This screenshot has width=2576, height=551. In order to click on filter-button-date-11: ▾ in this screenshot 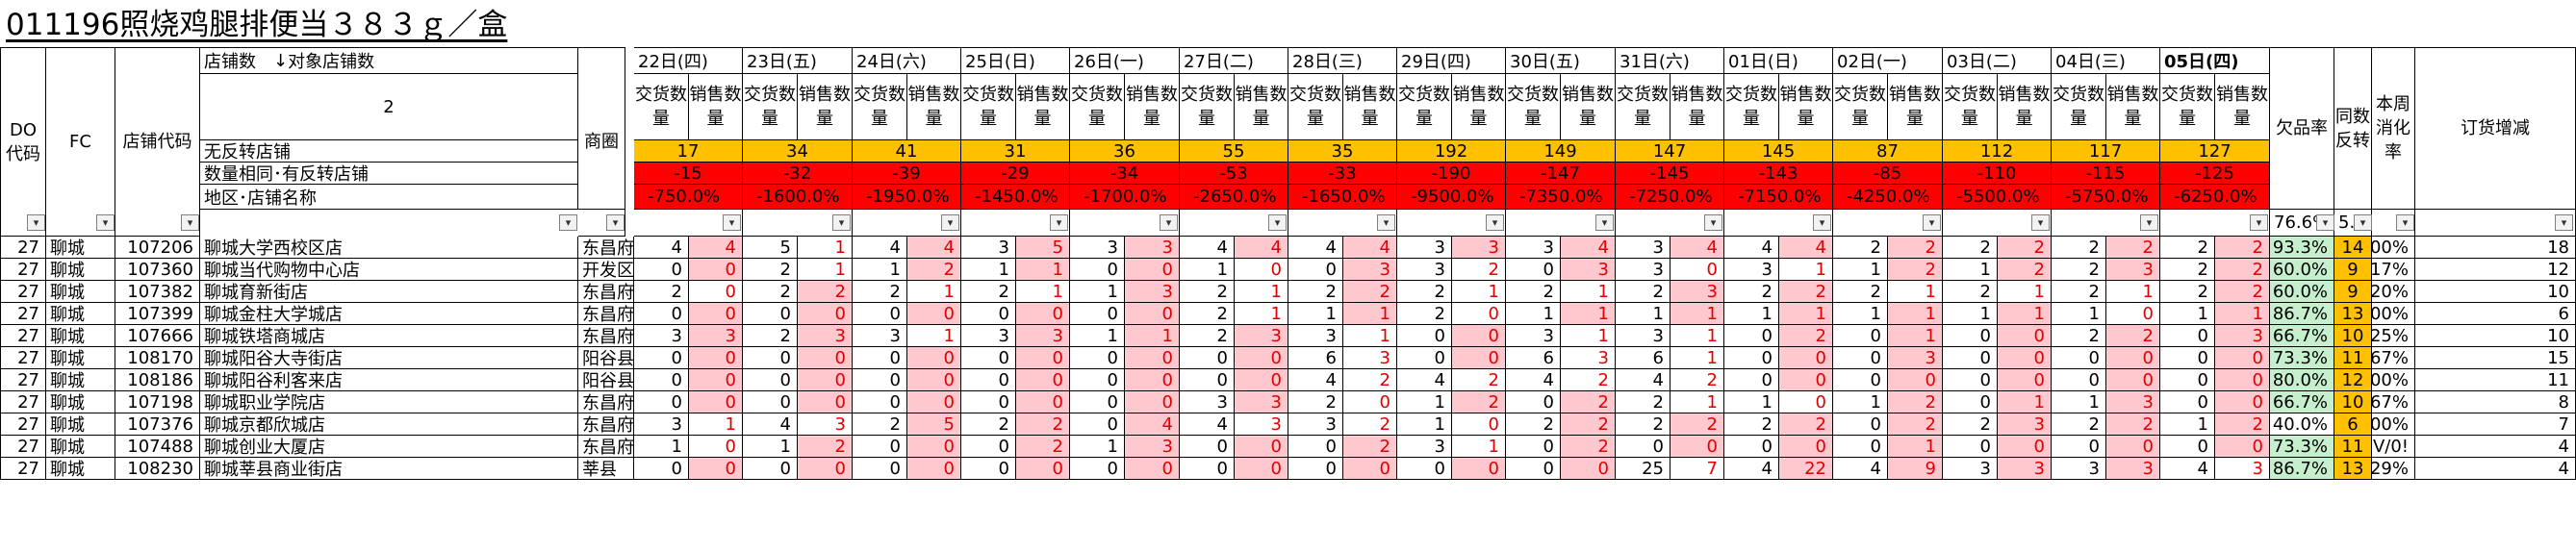, I will do `click(1932, 222)`.